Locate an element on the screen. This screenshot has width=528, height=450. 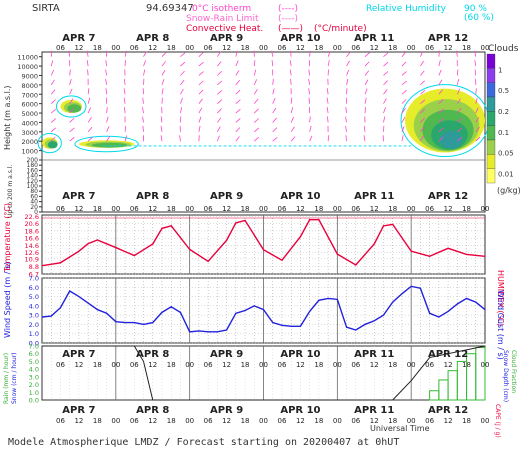
low-height-tick-label: 120 is located at coordinates (33, 181).